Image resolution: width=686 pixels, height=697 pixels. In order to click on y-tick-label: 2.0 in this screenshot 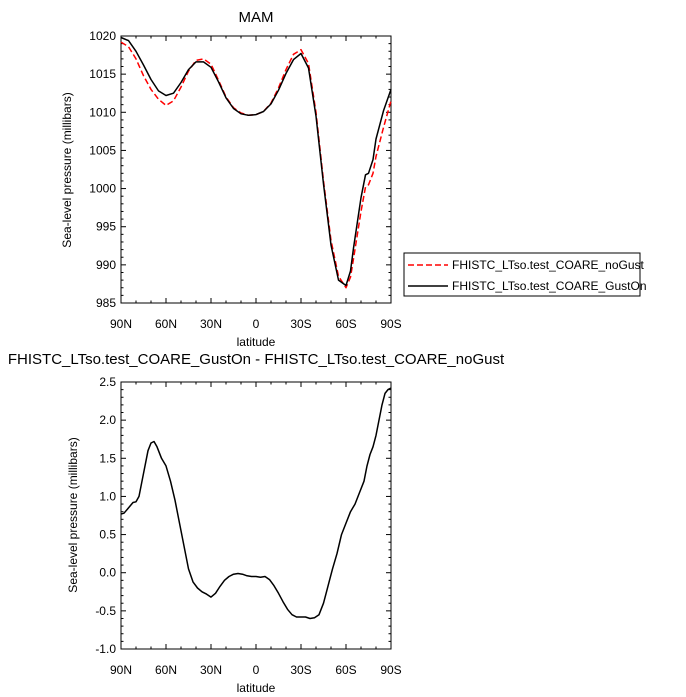, I will do `click(107, 420)`.